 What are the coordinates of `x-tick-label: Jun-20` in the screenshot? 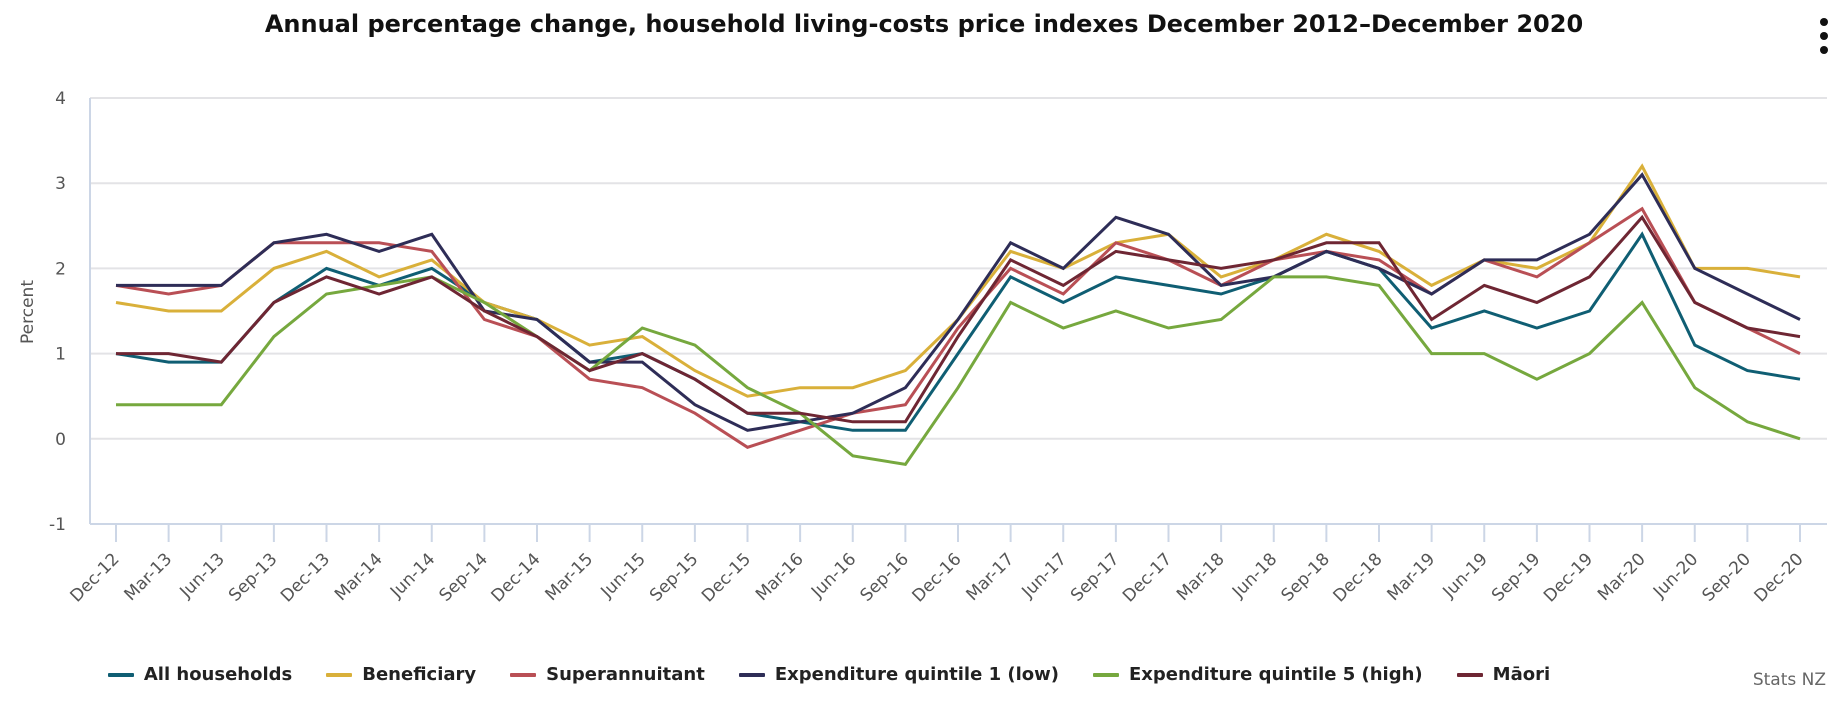 It's located at (1675, 575).